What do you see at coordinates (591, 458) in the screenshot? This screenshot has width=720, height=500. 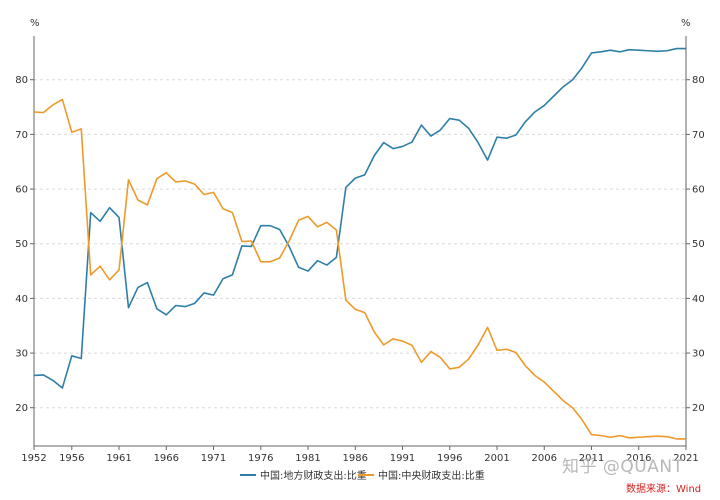 I see `x-tick-label: 2011` at bounding box center [591, 458].